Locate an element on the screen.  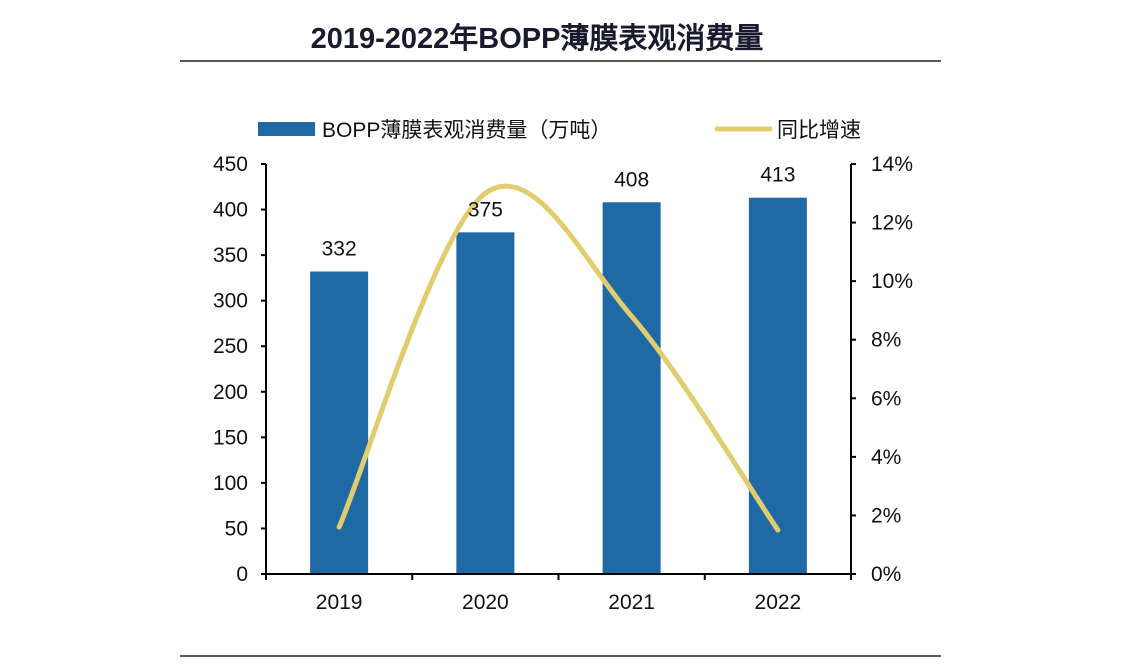
left-tick-label: 200 is located at coordinates (230, 392).